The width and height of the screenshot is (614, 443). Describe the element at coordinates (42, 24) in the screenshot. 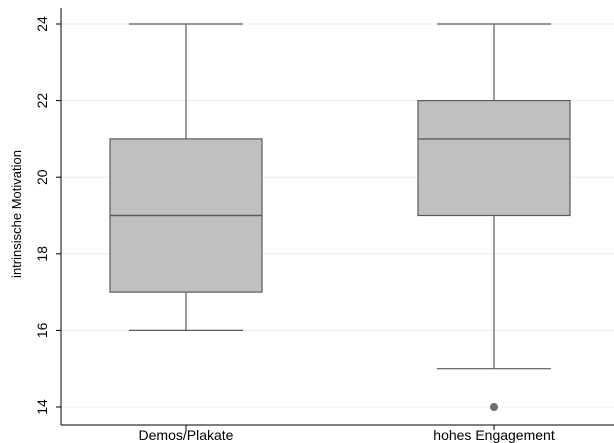

I see `y-tick-label-24: 24` at that location.